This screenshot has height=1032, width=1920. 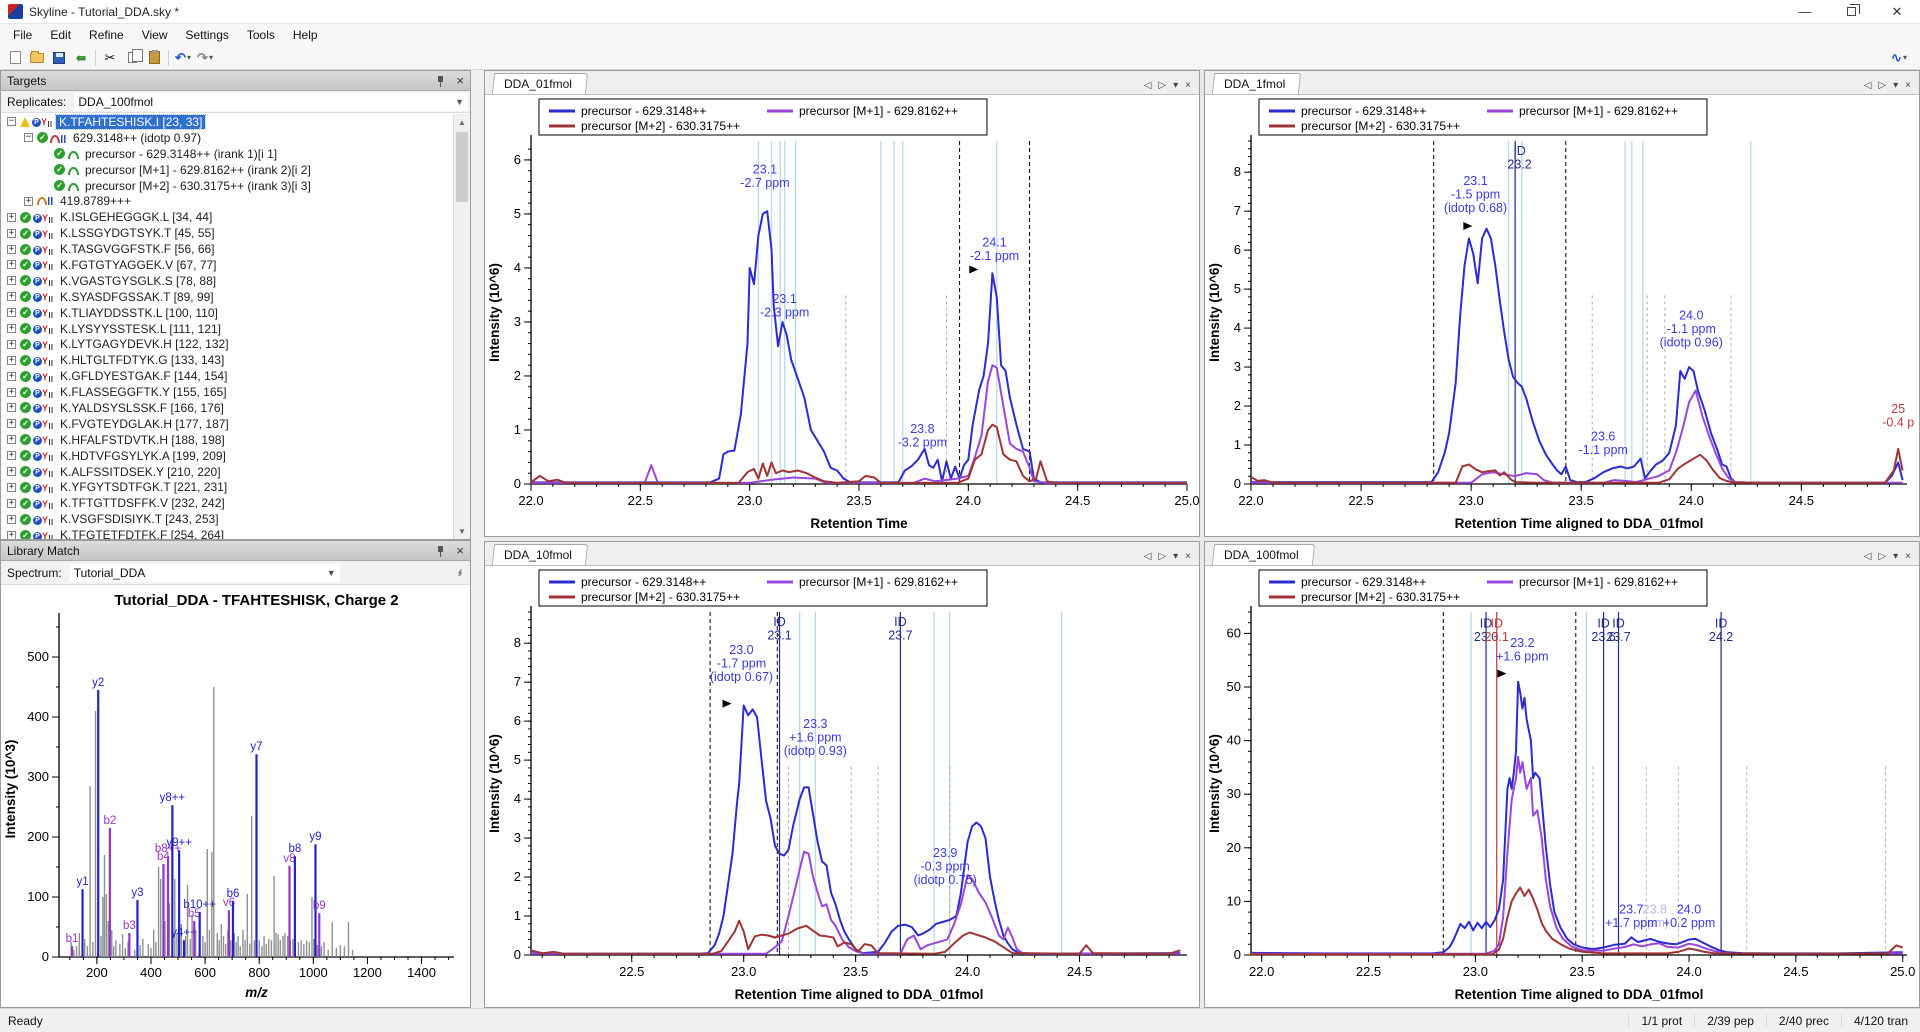 What do you see at coordinates (132, 58) in the screenshot?
I see `copy-icon` at bounding box center [132, 58].